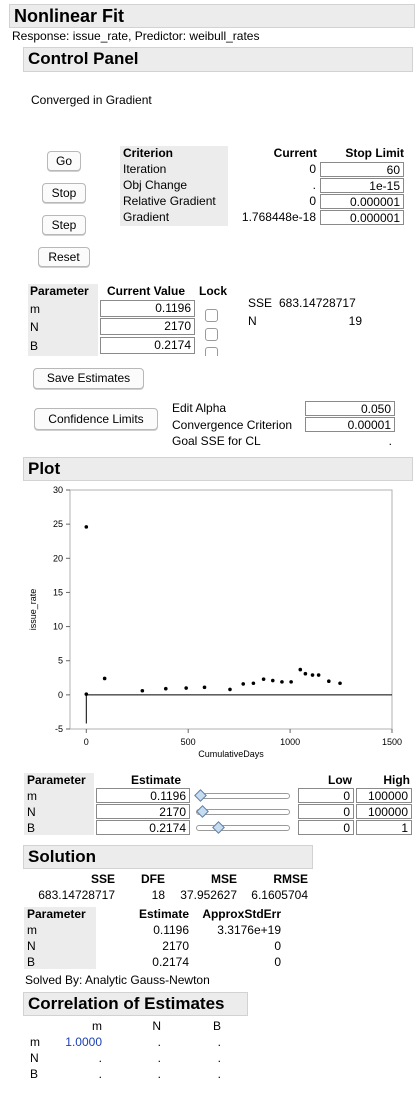 This screenshot has width=417, height=1100. I want to click on current-relative-gradient: 0, so click(312, 201).